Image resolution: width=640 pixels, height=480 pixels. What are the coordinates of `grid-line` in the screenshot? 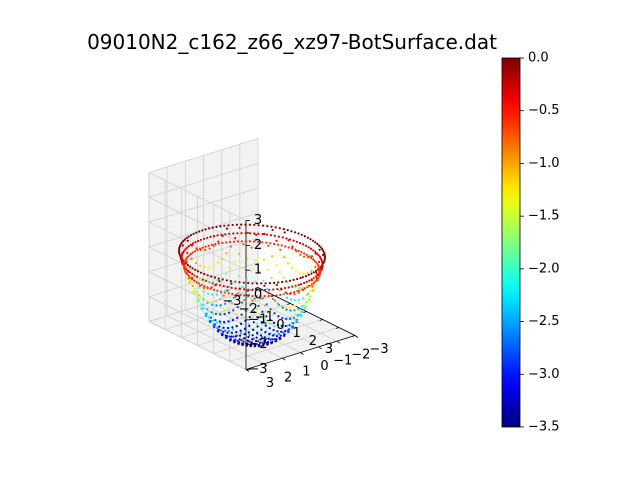 It's located at (215, 340).